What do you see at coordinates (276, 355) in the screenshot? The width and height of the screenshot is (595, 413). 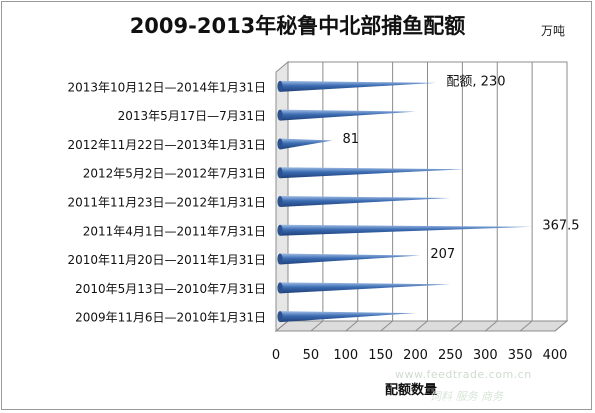 I see `x-tick-label: 0` at bounding box center [276, 355].